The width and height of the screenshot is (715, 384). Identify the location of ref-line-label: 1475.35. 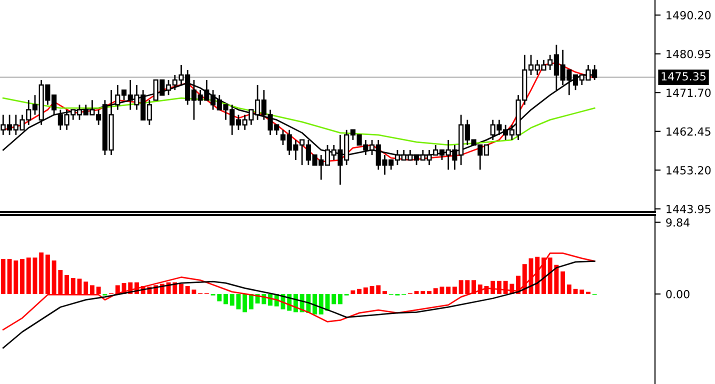
(684, 76).